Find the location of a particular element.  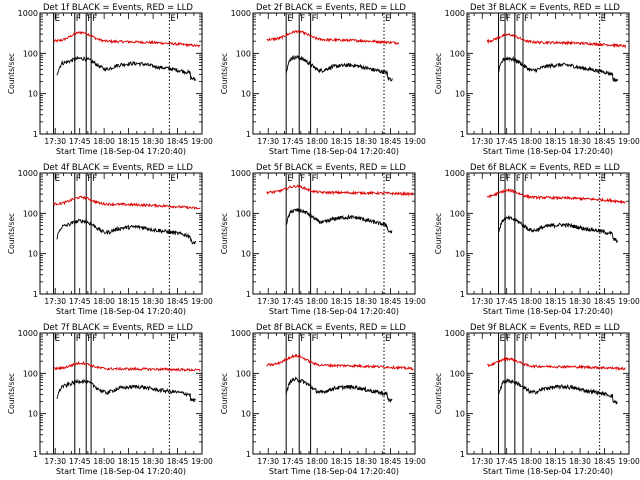

panel-title: Det 5f BLACK = Events, RED = LLD is located at coordinates (331, 168).